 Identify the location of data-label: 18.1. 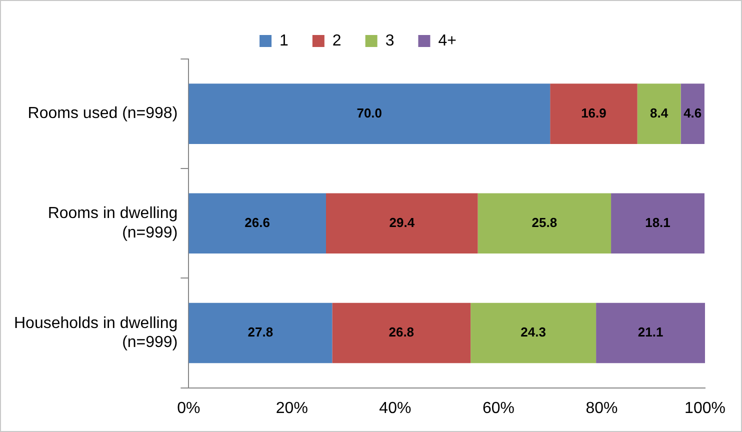
(657, 222).